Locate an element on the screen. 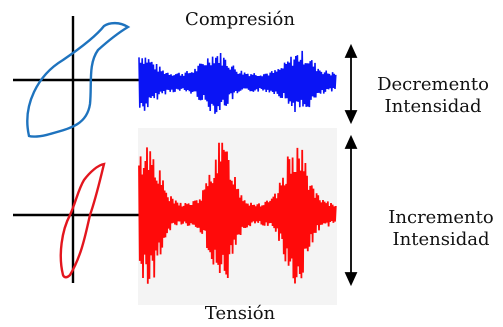 The image size is (503, 327). increment-label: Incremento Intensidad is located at coordinates (441, 229).